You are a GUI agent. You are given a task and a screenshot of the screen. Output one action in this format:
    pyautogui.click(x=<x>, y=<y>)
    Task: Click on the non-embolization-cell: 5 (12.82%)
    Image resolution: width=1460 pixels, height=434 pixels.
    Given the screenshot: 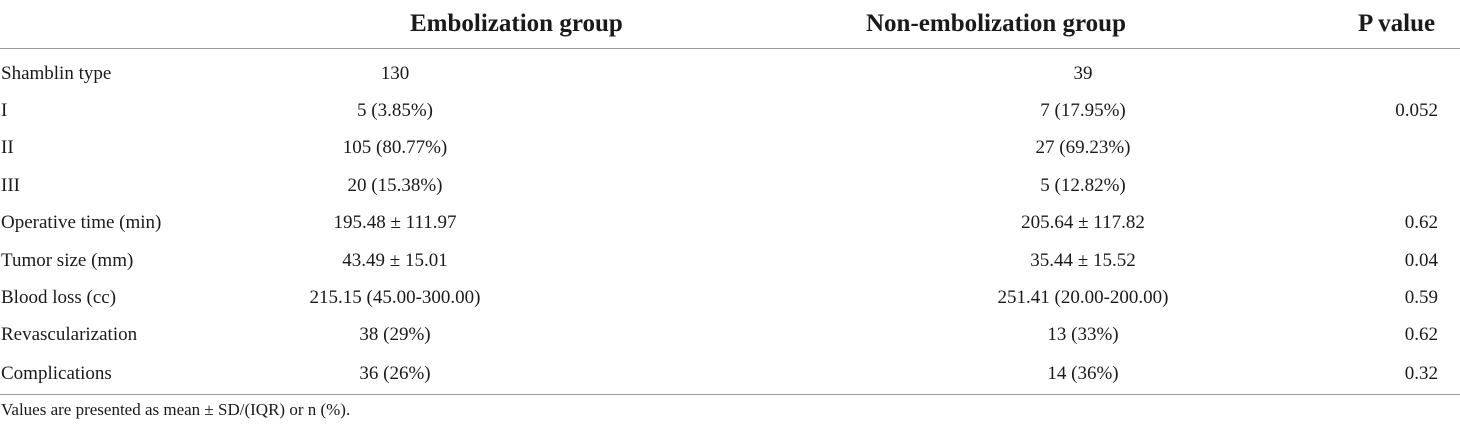 What is the action you would take?
    pyautogui.click(x=900, y=185)
    